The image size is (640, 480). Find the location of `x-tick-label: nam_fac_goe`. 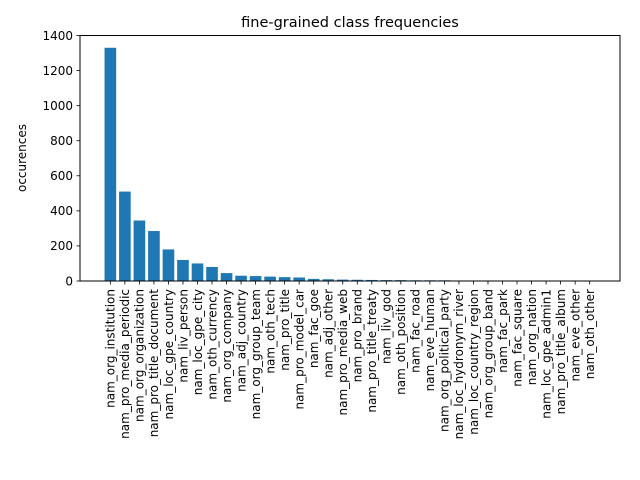

x-tick-label: nam_fac_goe is located at coordinates (314, 328).